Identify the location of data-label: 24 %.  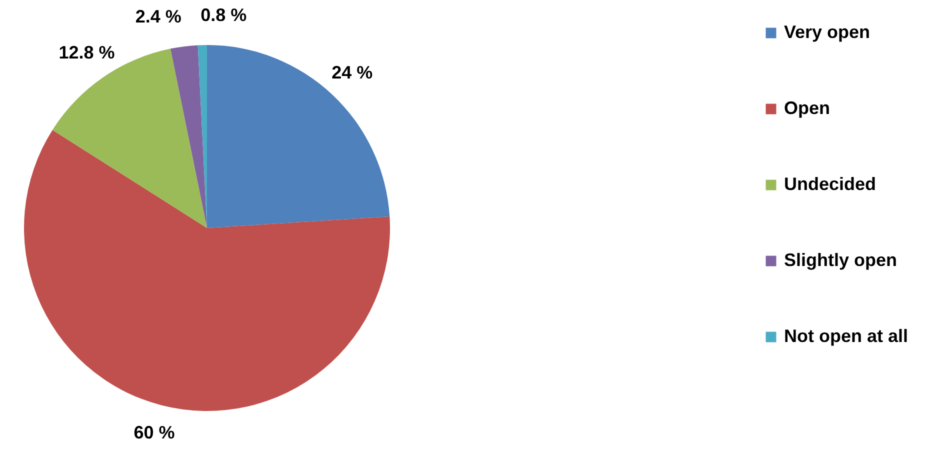
(352, 72).